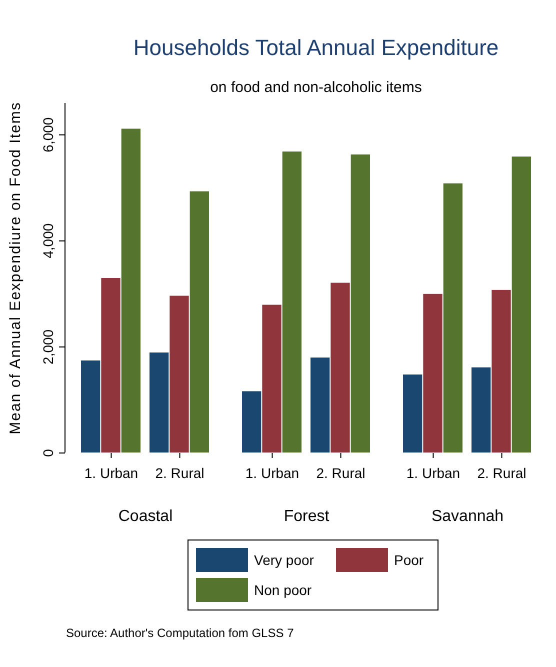 Image resolution: width=556 pixels, height=667 pixels. What do you see at coordinates (15, 268) in the screenshot?
I see `y-axis-title: Mean of Annual Eexpendiure on Food Items` at bounding box center [15, 268].